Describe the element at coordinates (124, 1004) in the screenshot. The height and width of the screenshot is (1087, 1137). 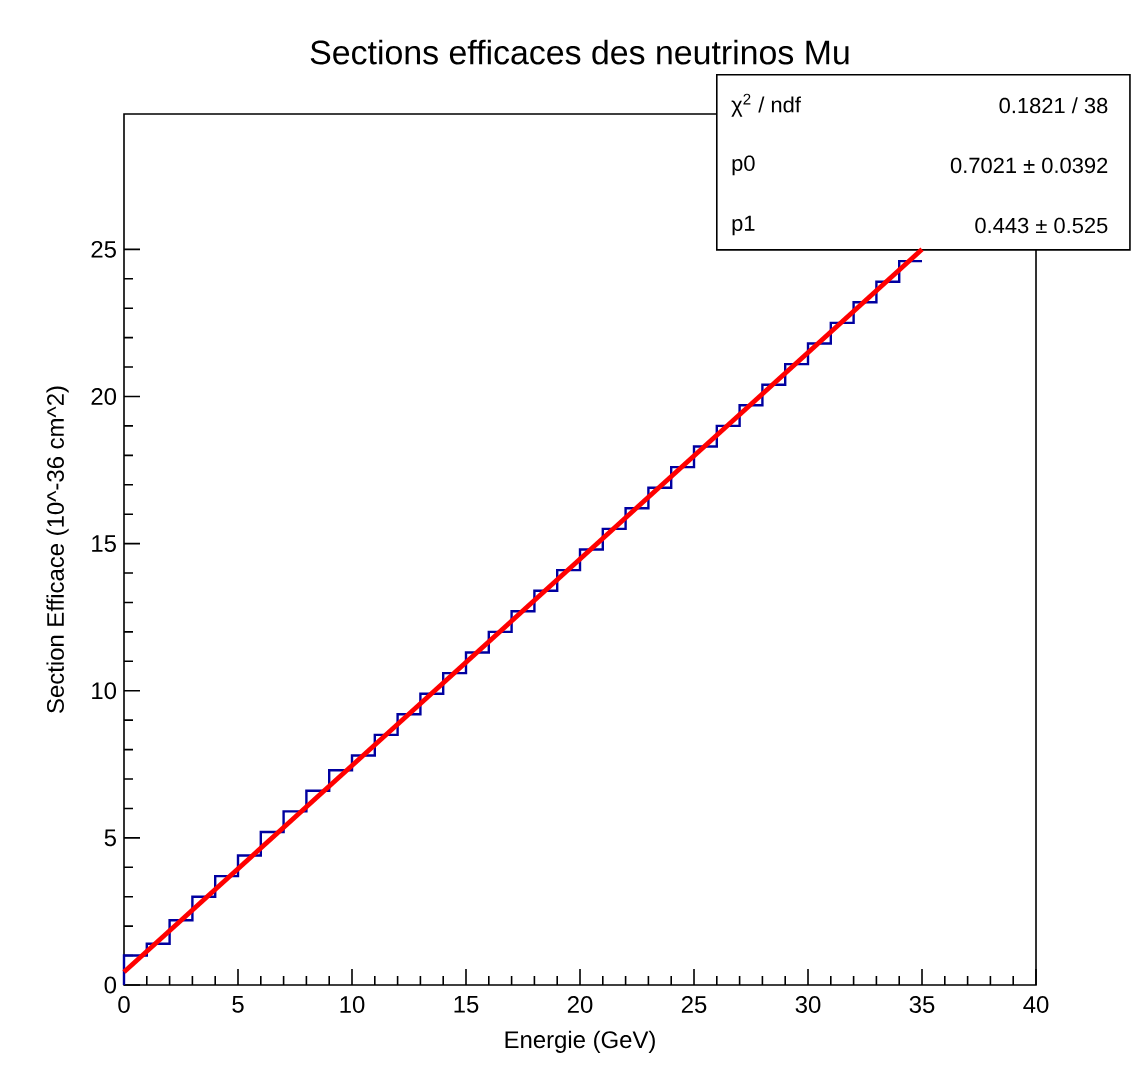
I see `x-tick-label: 0` at that location.